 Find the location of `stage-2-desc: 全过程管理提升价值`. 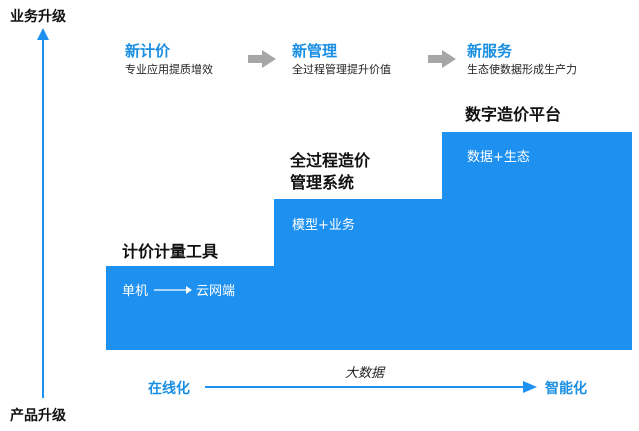

stage-2-desc: 全过程管理提升价值 is located at coordinates (341, 69).